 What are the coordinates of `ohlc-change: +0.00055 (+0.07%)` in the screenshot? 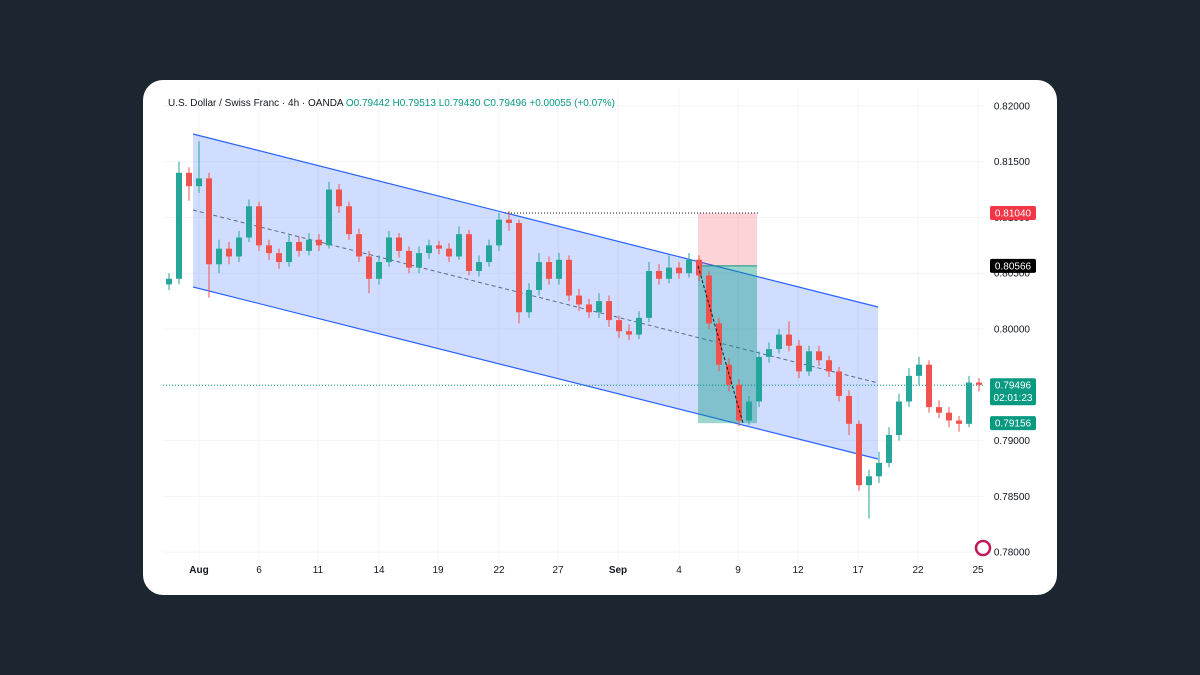 It's located at (572, 103).